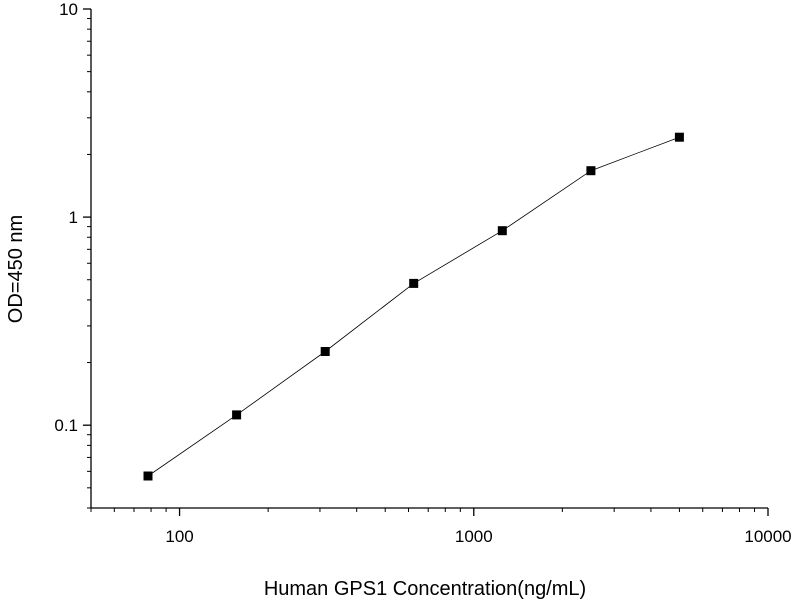  I want to click on y-tick-label: 1, so click(73, 217).